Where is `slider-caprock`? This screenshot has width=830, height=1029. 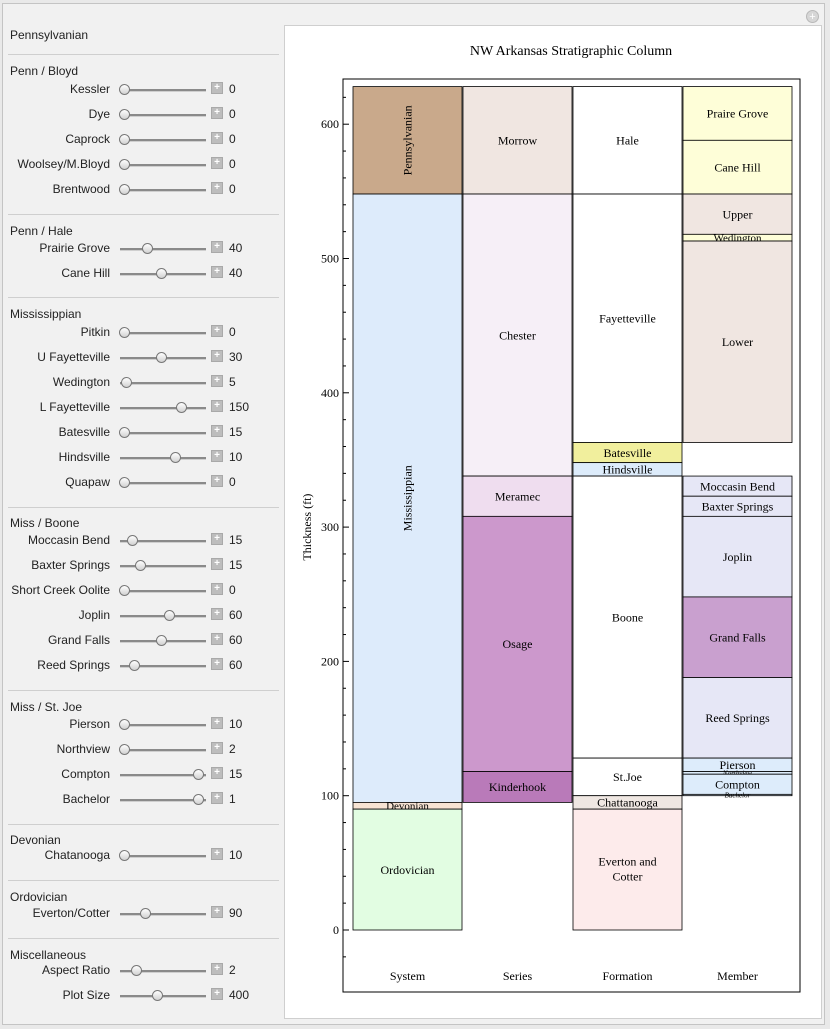 slider-caprock is located at coordinates (162, 139).